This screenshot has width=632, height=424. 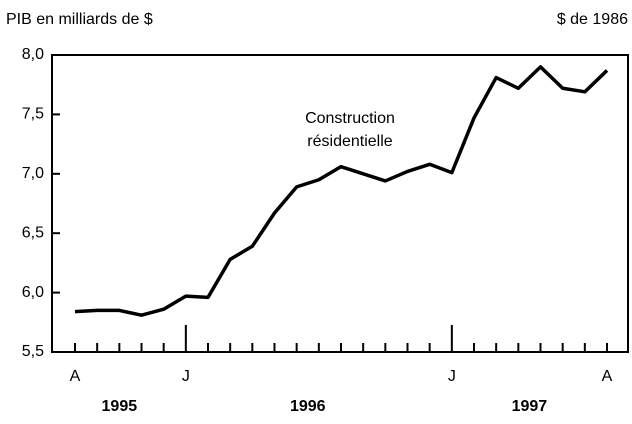 What do you see at coordinates (33, 173) in the screenshot?
I see `y-tick-label: 7,0` at bounding box center [33, 173].